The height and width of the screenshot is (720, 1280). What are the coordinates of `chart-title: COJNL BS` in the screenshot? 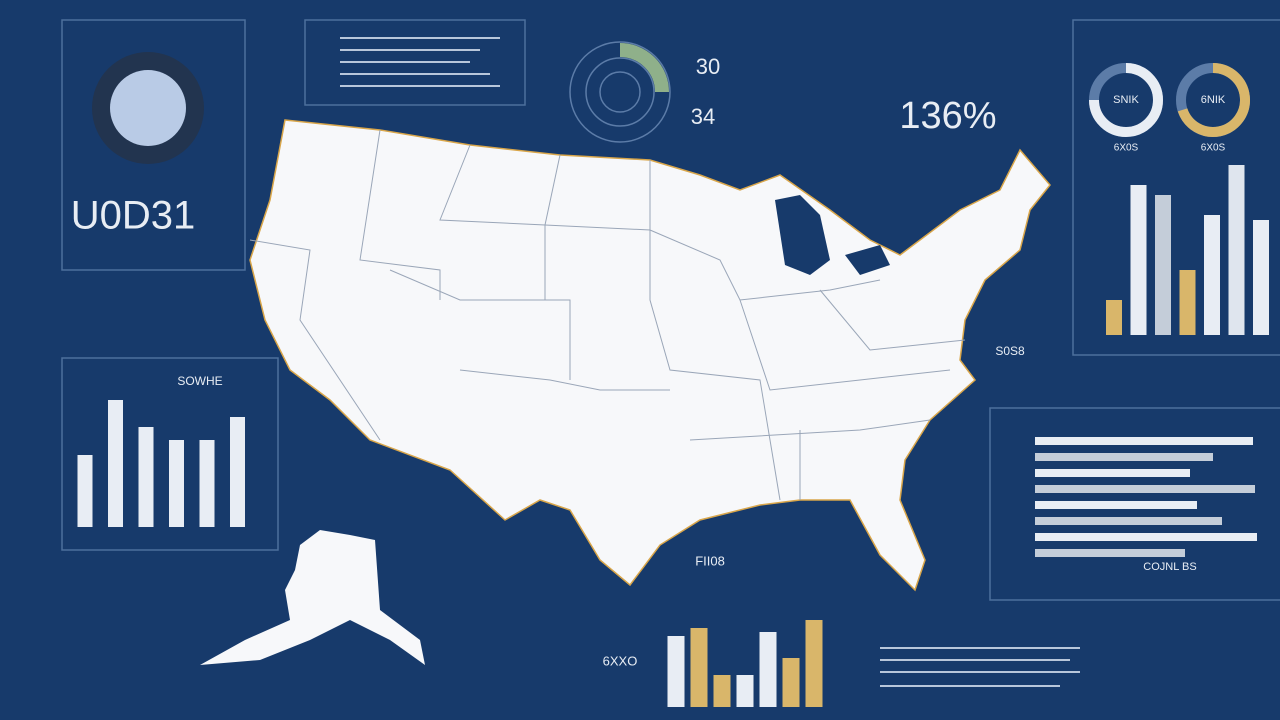 It's located at (1169, 567).